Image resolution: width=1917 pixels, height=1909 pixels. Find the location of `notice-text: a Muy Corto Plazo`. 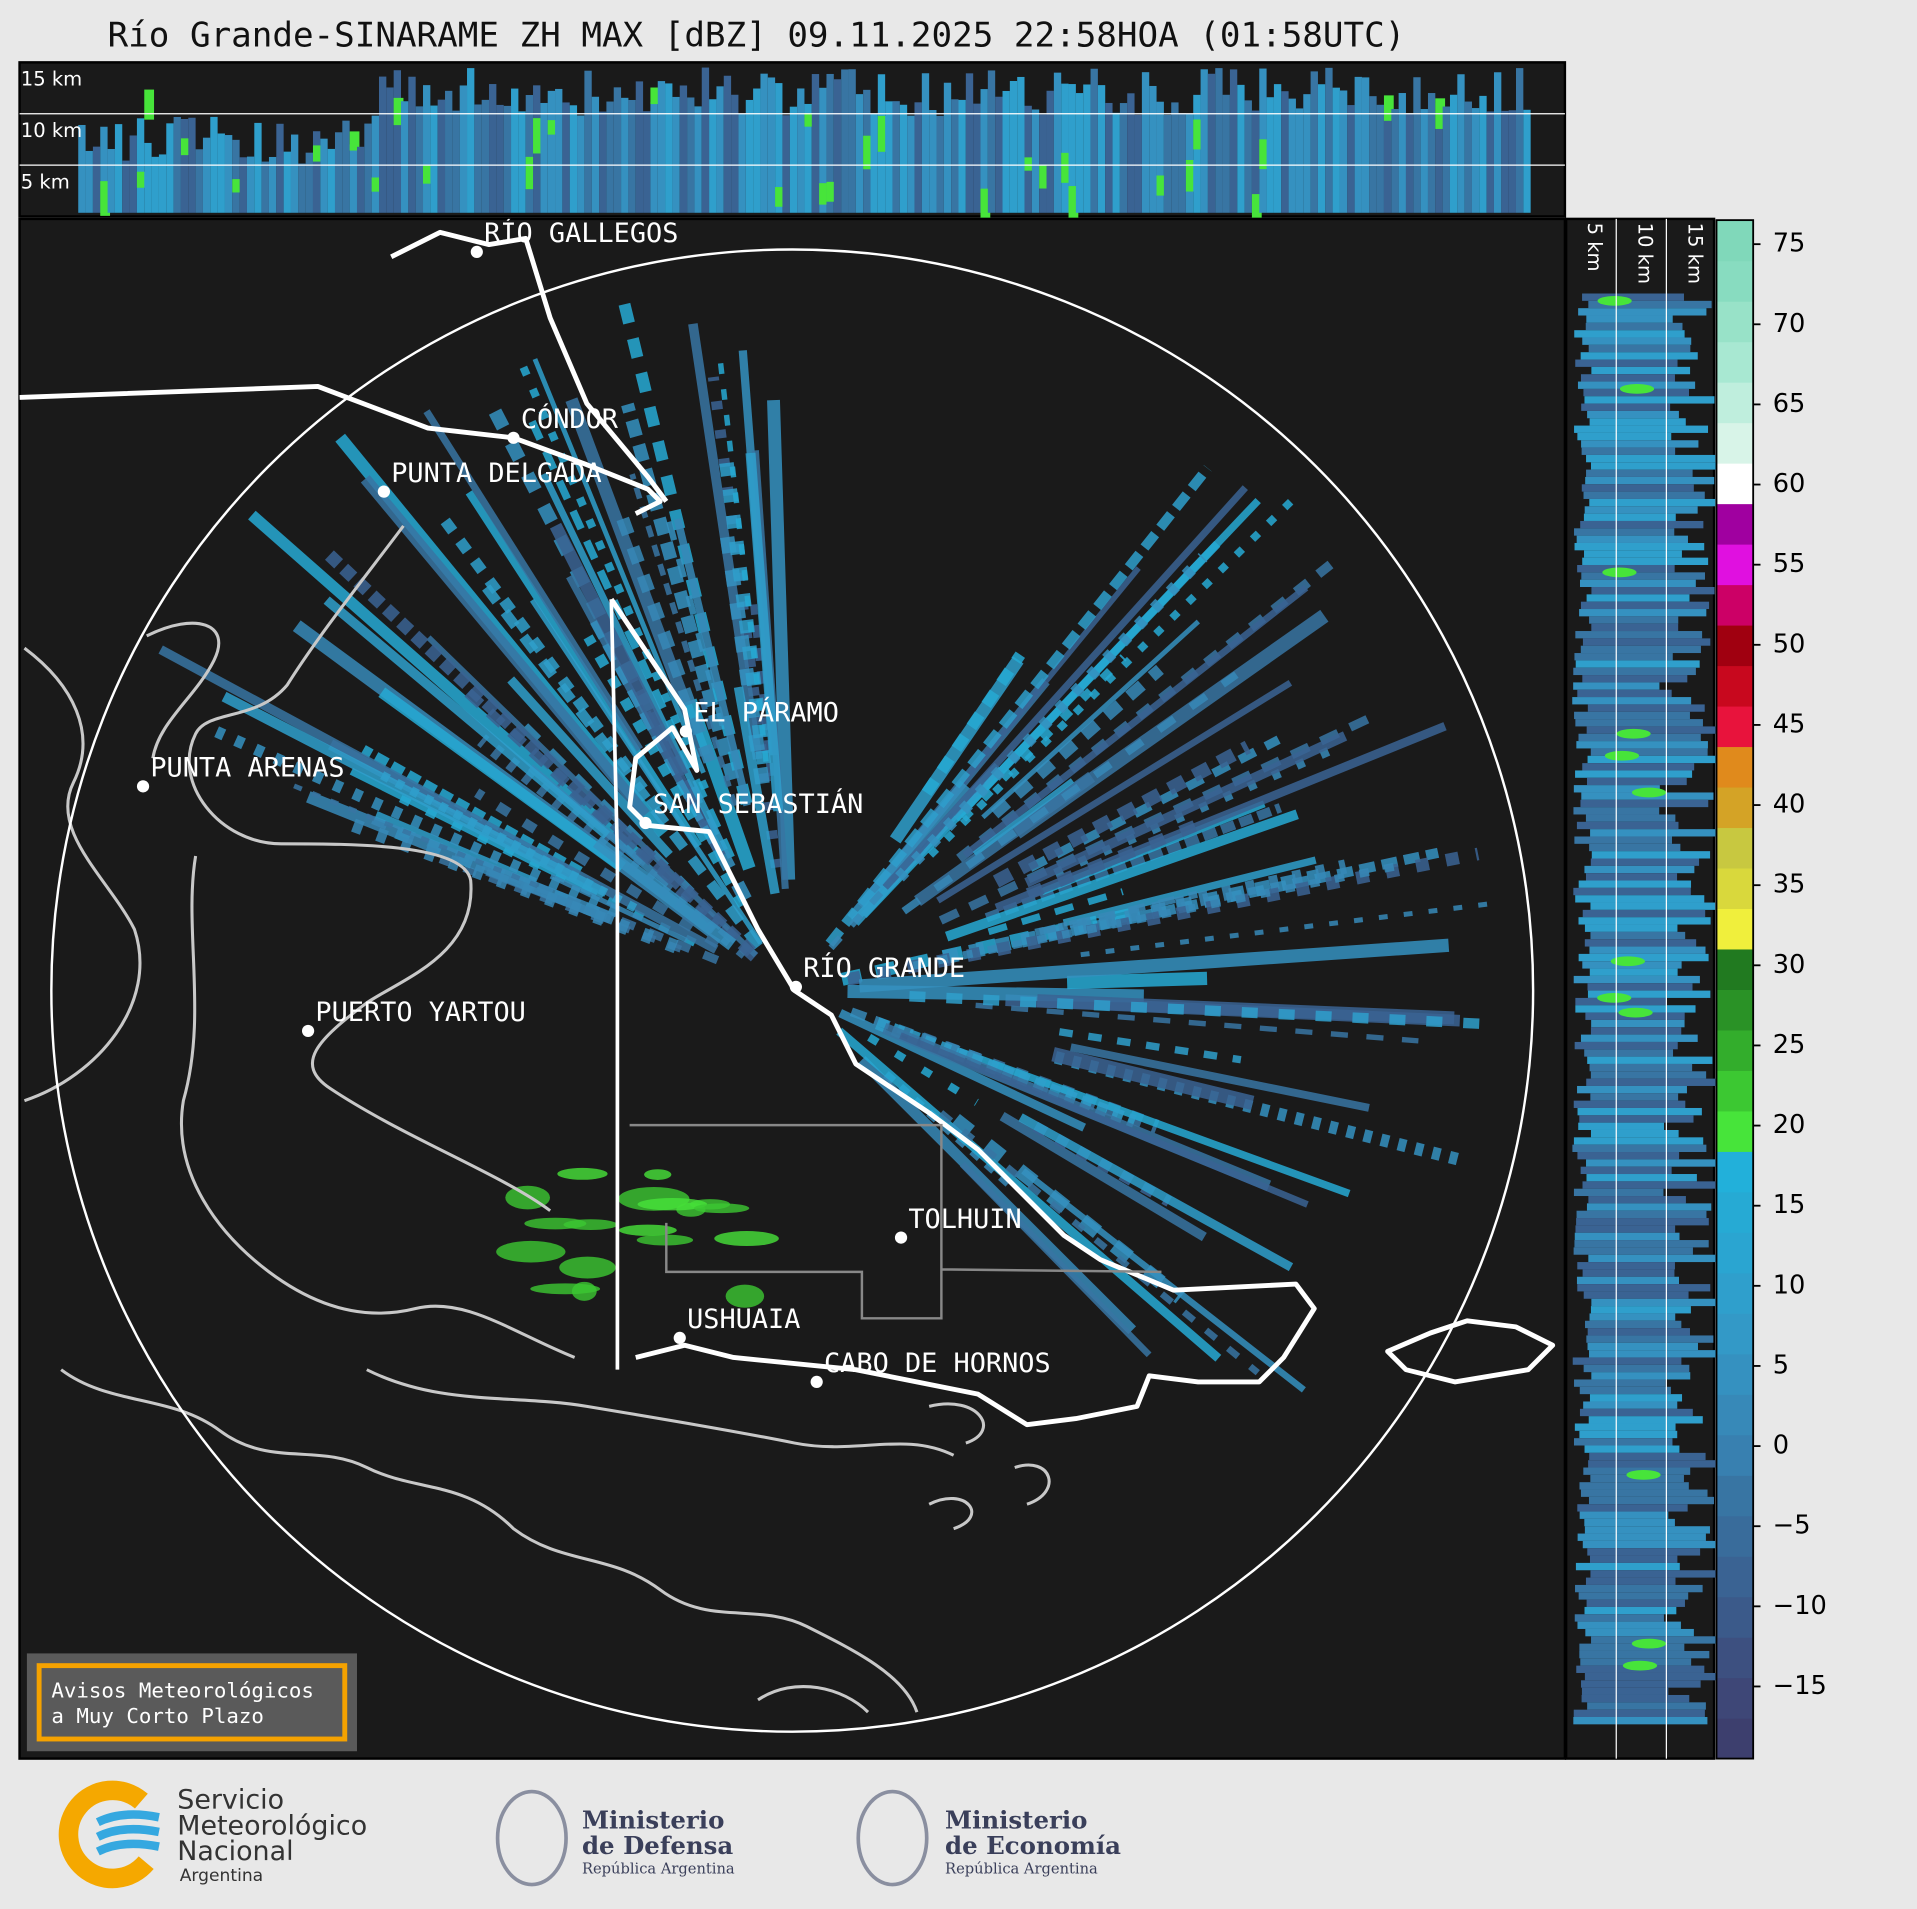

notice-text: a Muy Corto Plazo is located at coordinates (157, 1716).